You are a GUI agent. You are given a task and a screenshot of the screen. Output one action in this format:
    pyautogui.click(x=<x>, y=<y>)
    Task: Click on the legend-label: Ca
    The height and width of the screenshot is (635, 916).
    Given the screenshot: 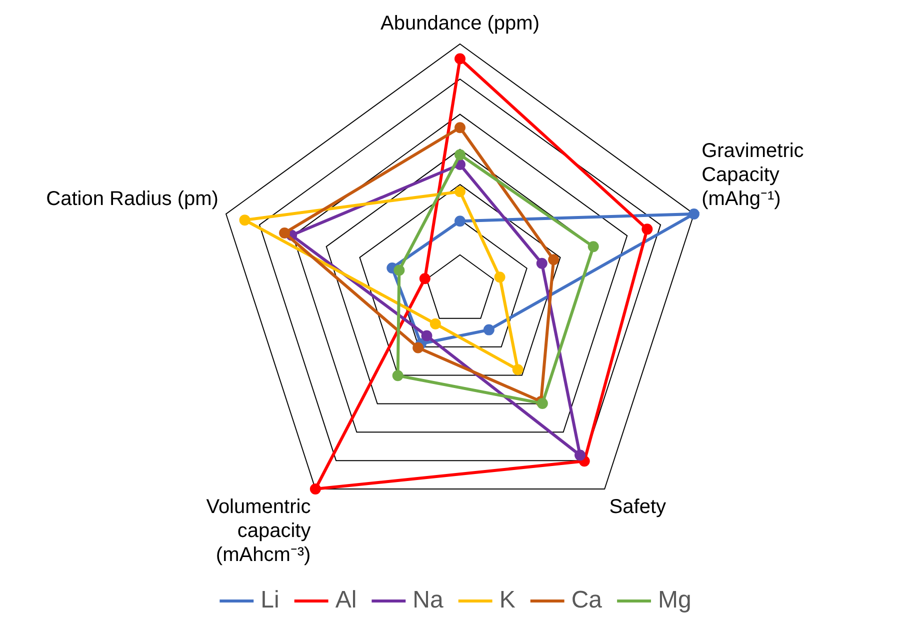 What is the action you would take?
    pyautogui.click(x=587, y=600)
    